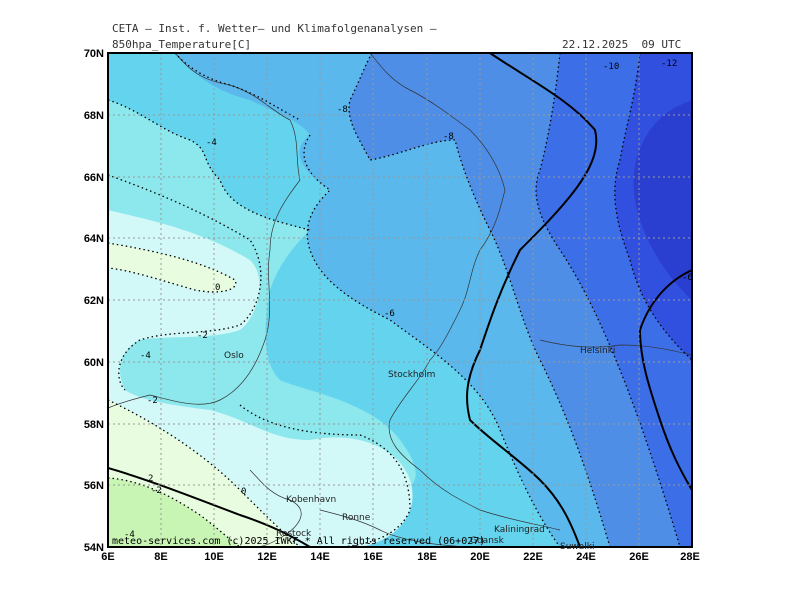 Image resolution: width=800 pixels, height=600 pixels. I want to click on lat-tick: 62N, so click(94, 301).